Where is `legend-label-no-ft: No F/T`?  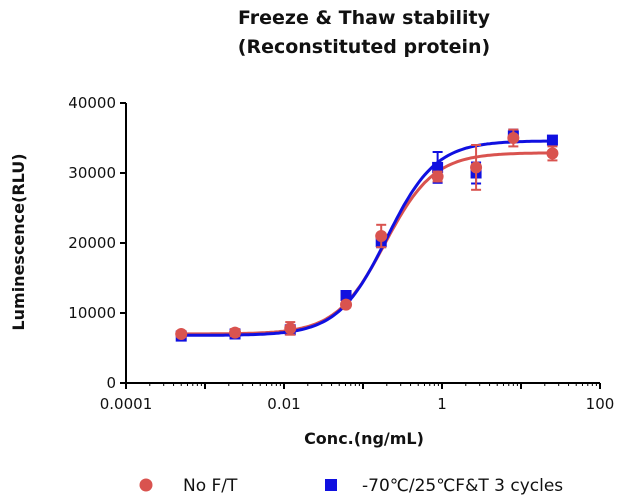
legend-label-no-ft: No F/T is located at coordinates (210, 486).